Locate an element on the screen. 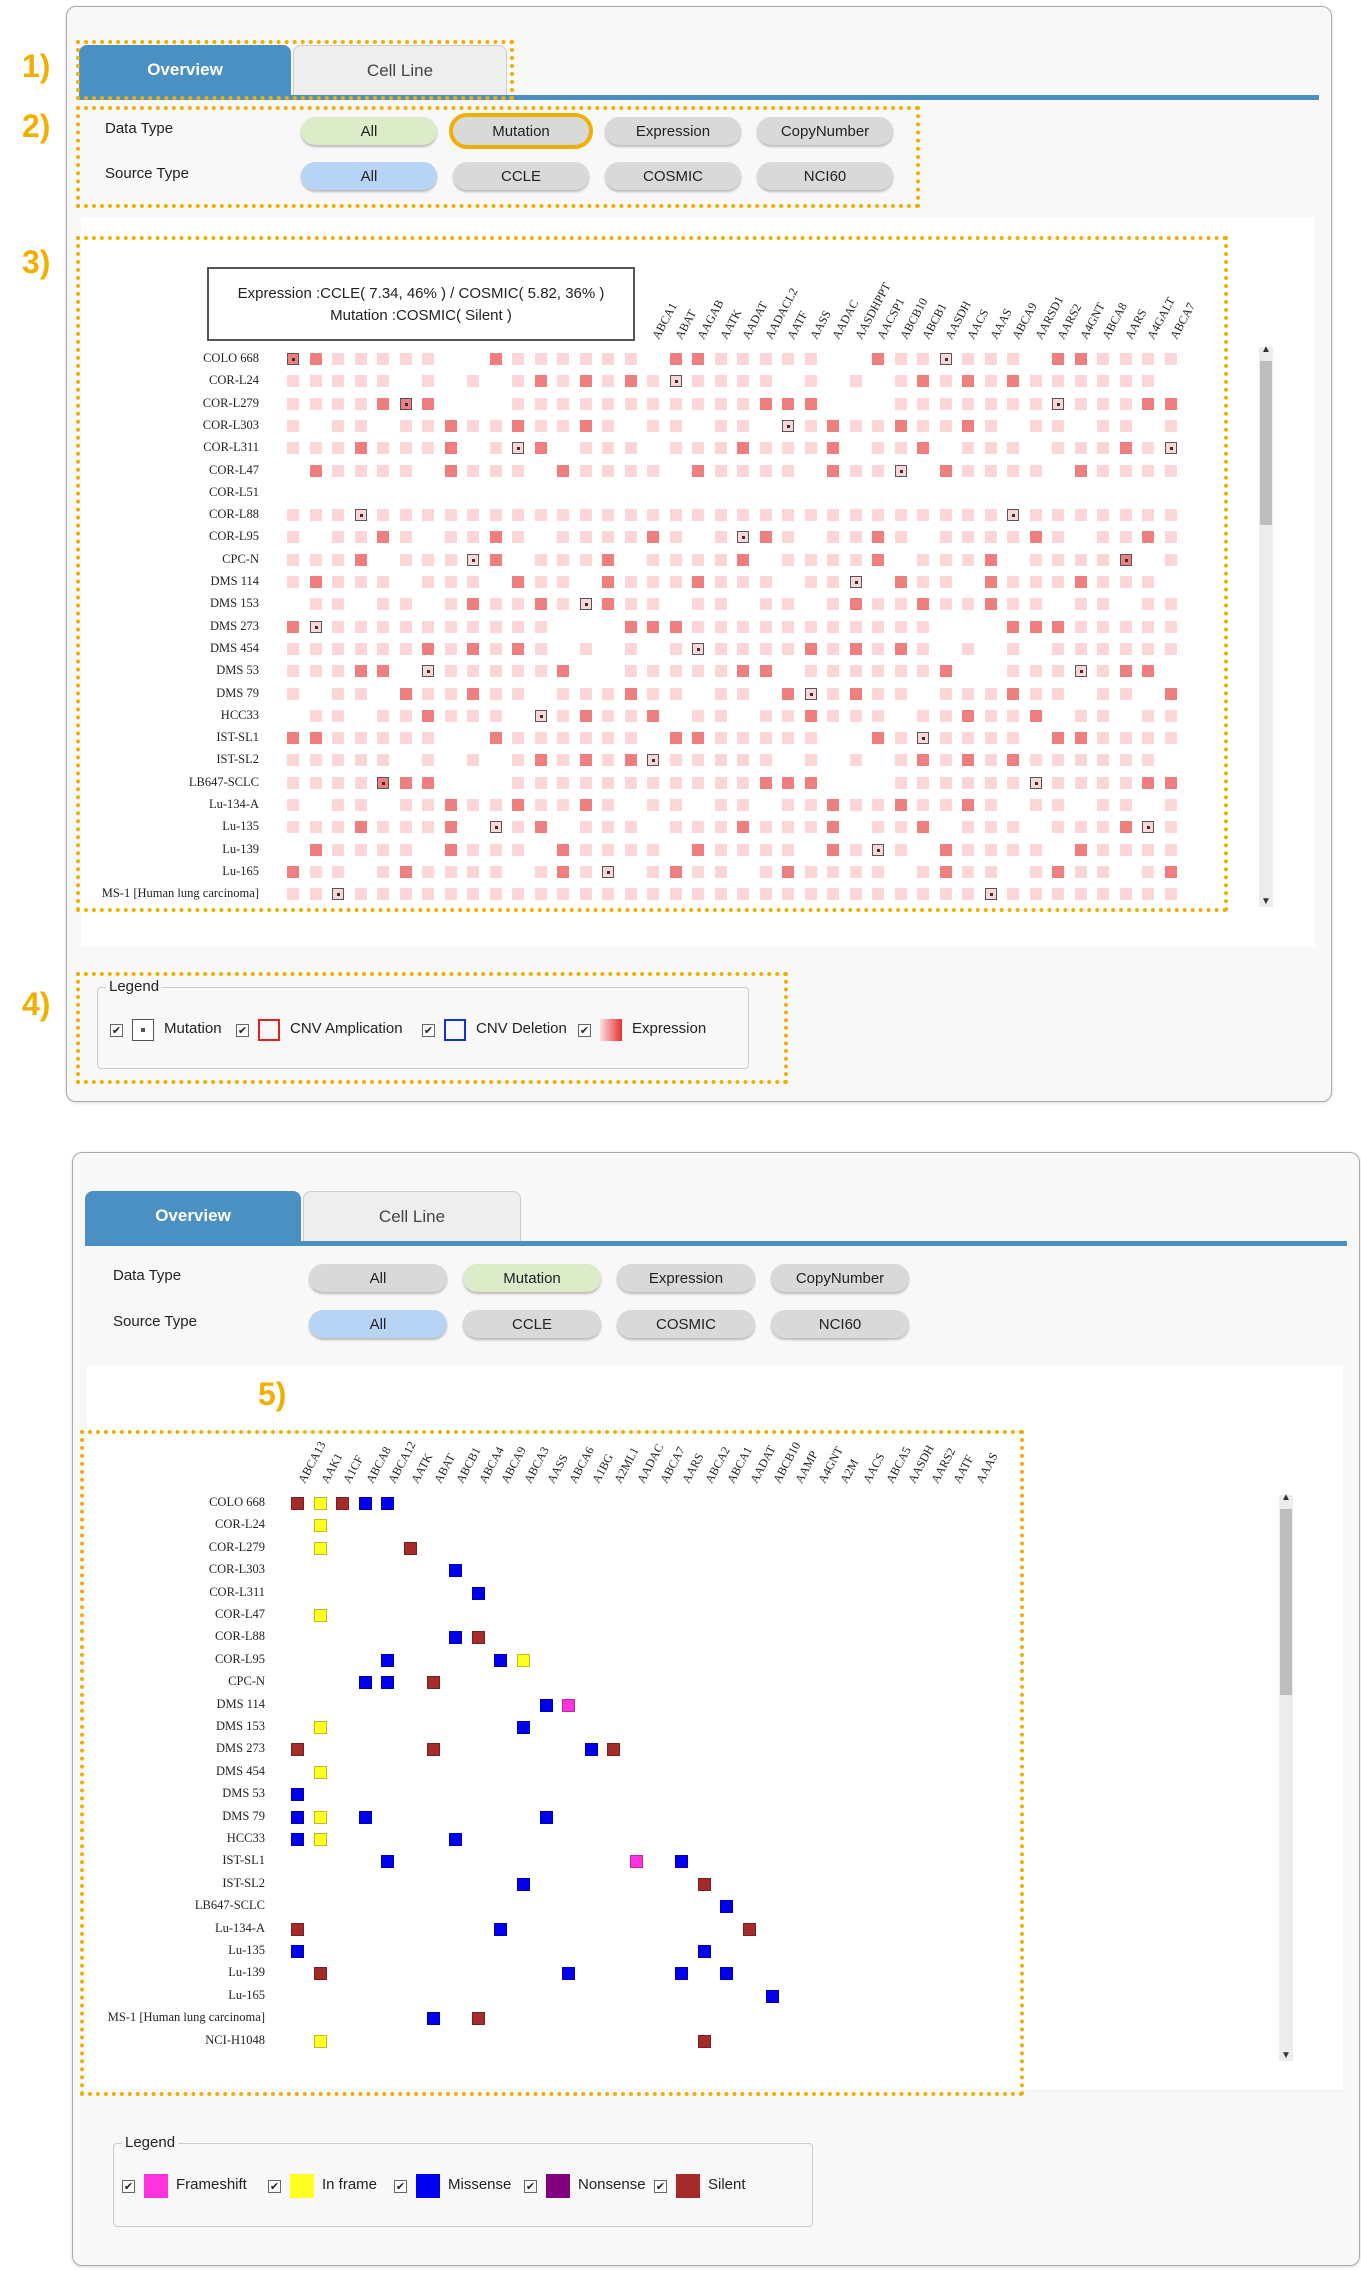 This screenshot has width=1361, height=2270. tab-bar: Overview Cell Line is located at coordinates (699, 72).